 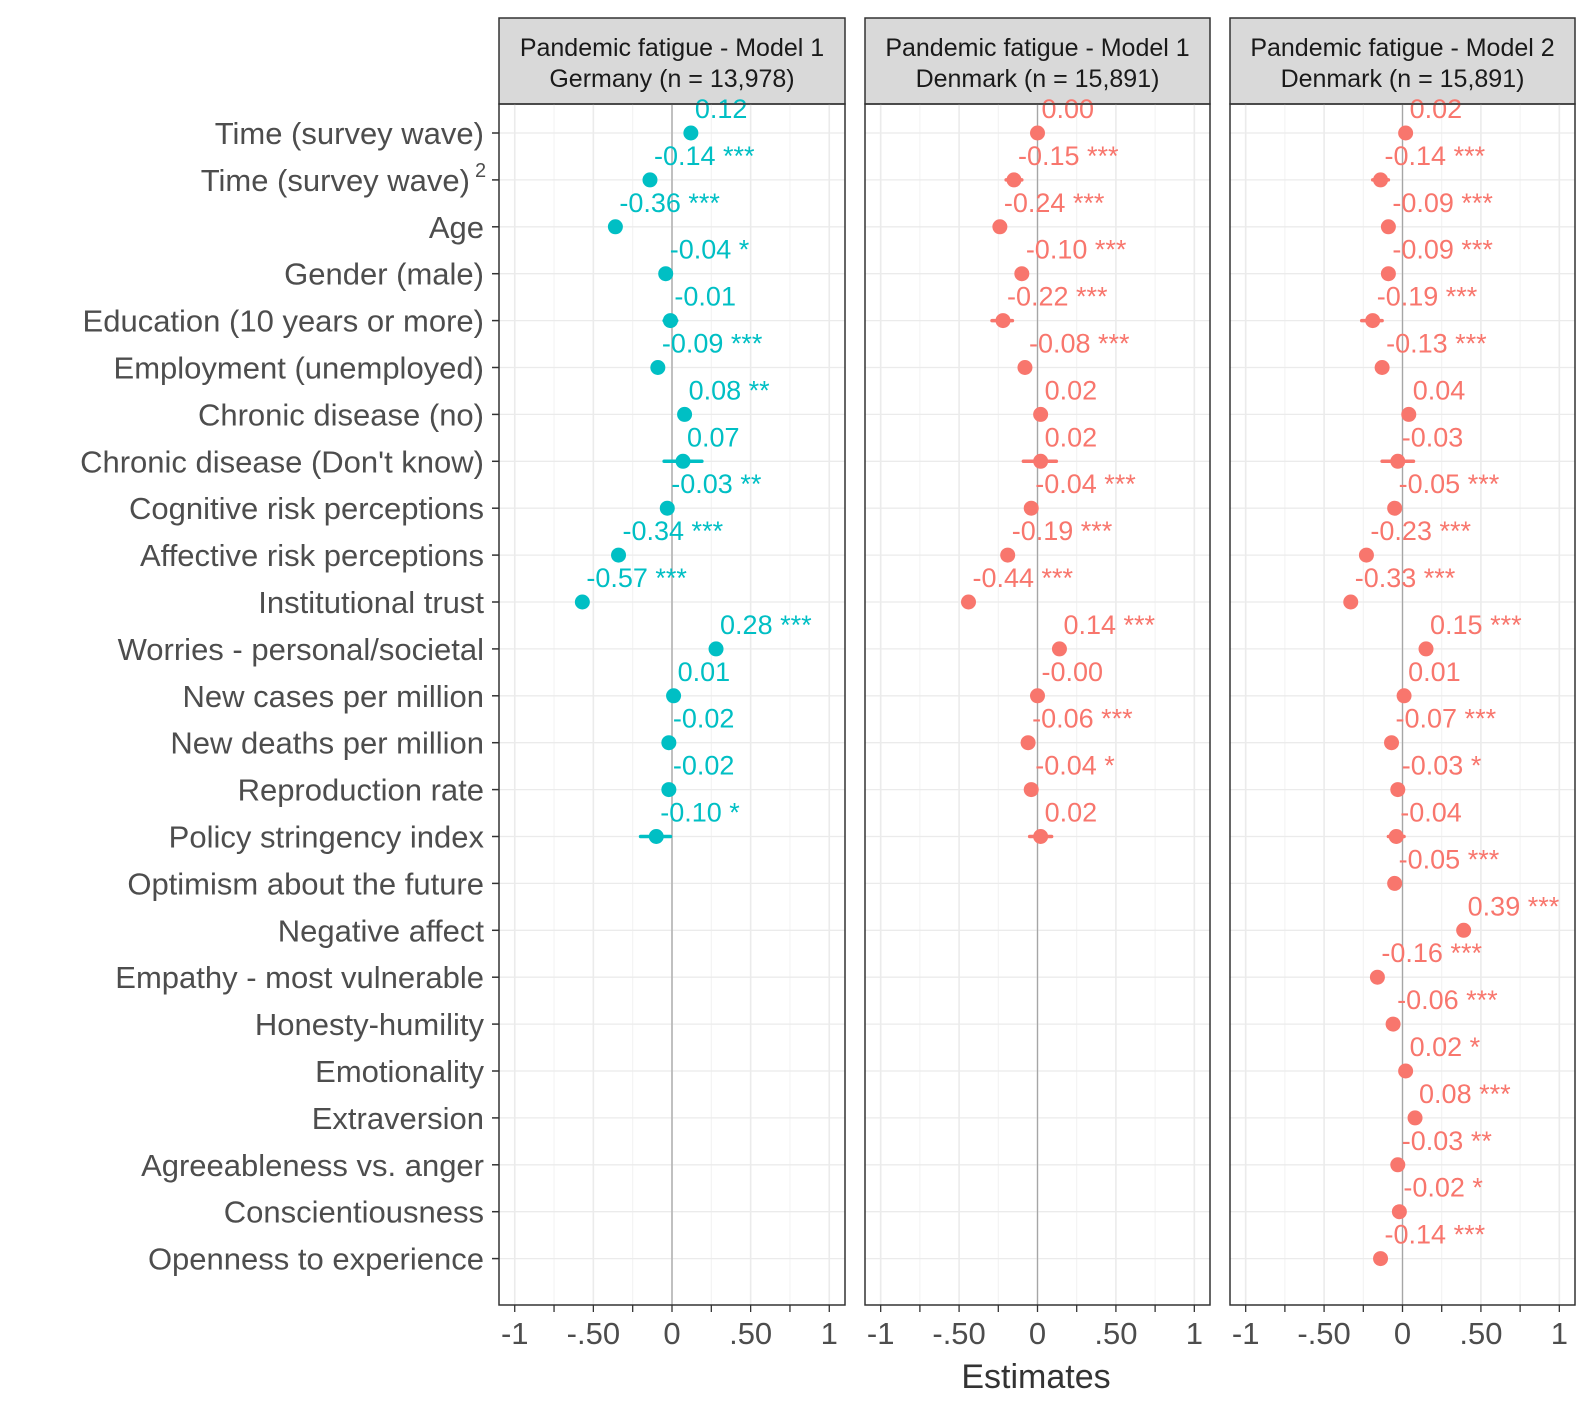 What do you see at coordinates (1068, 109) in the screenshot?
I see `estimate-label: 0.00` at bounding box center [1068, 109].